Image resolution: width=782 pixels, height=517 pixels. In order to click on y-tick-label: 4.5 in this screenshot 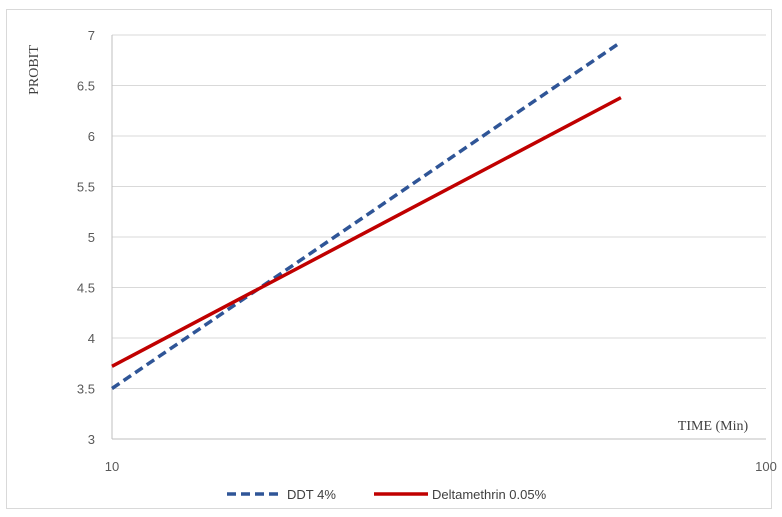, I will do `click(86, 288)`.